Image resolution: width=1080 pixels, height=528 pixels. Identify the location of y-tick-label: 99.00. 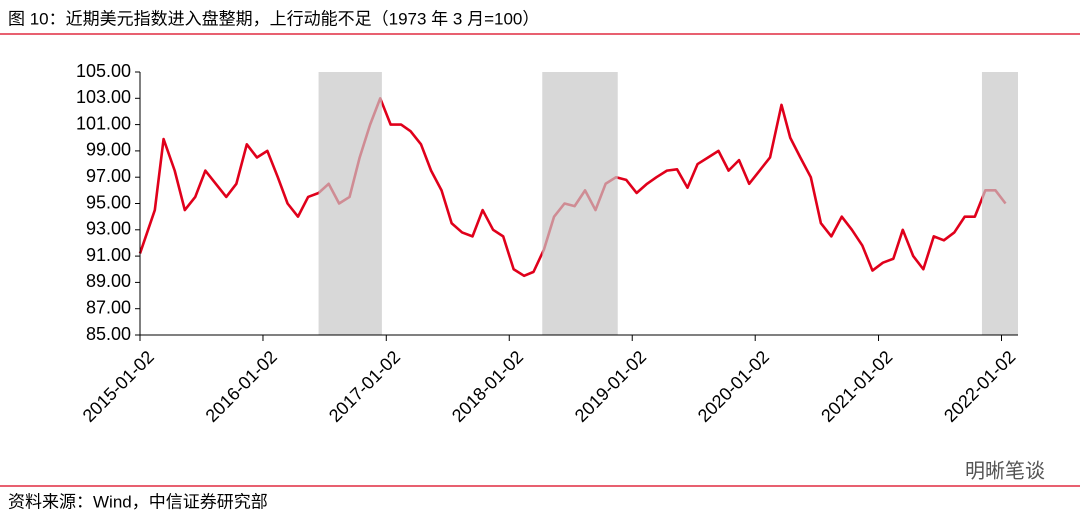
(108, 150).